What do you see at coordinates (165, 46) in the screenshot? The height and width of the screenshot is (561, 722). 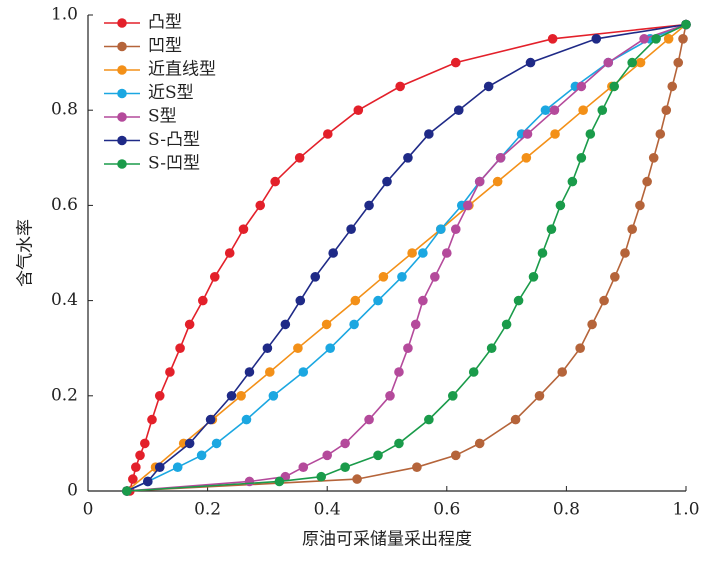 I see `legend-label: 凹型` at bounding box center [165, 46].